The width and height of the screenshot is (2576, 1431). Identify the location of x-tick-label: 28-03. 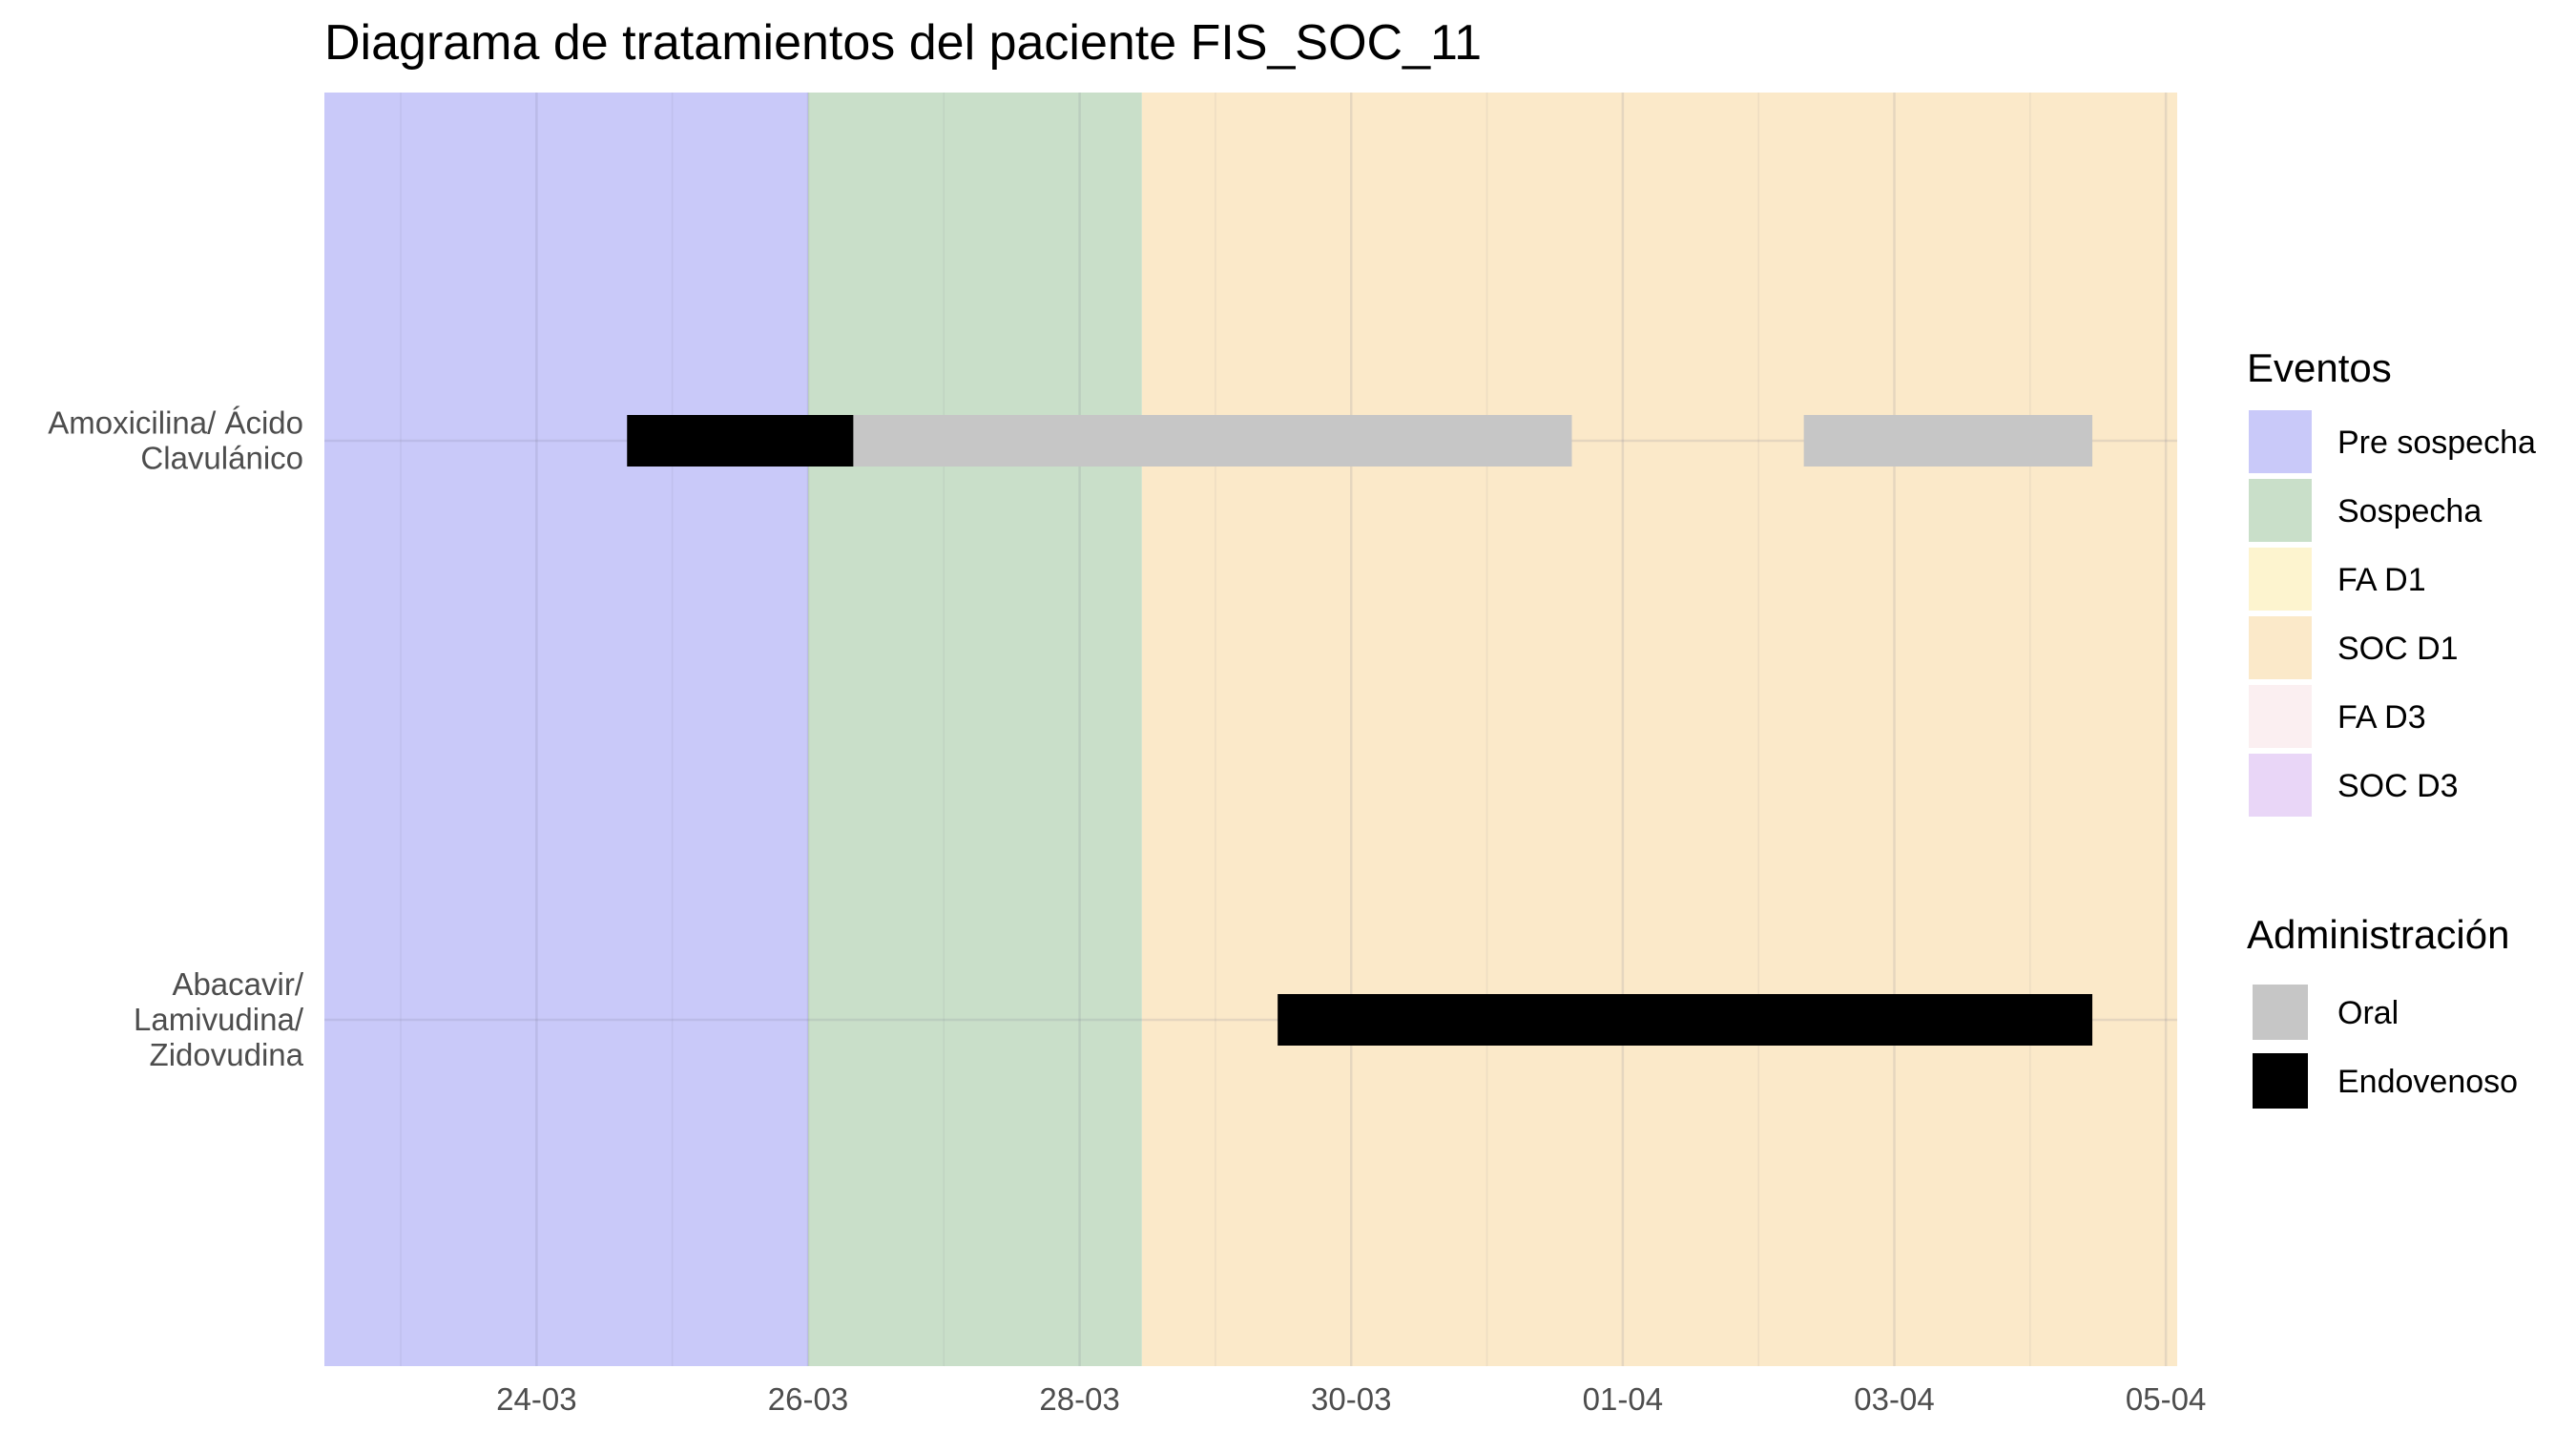
(1079, 1399).